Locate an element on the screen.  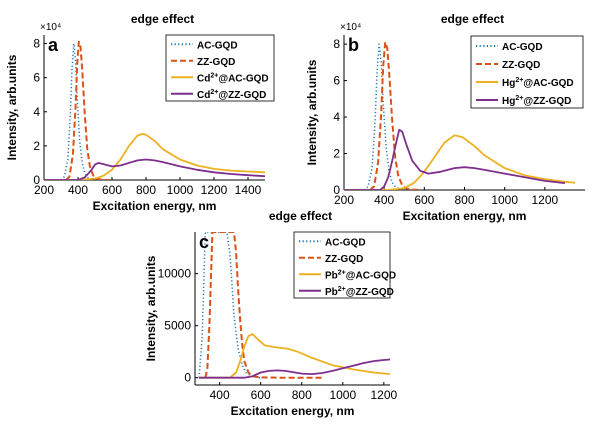
legend-label: Hg2+@ZZ-GQD is located at coordinates (536, 101).